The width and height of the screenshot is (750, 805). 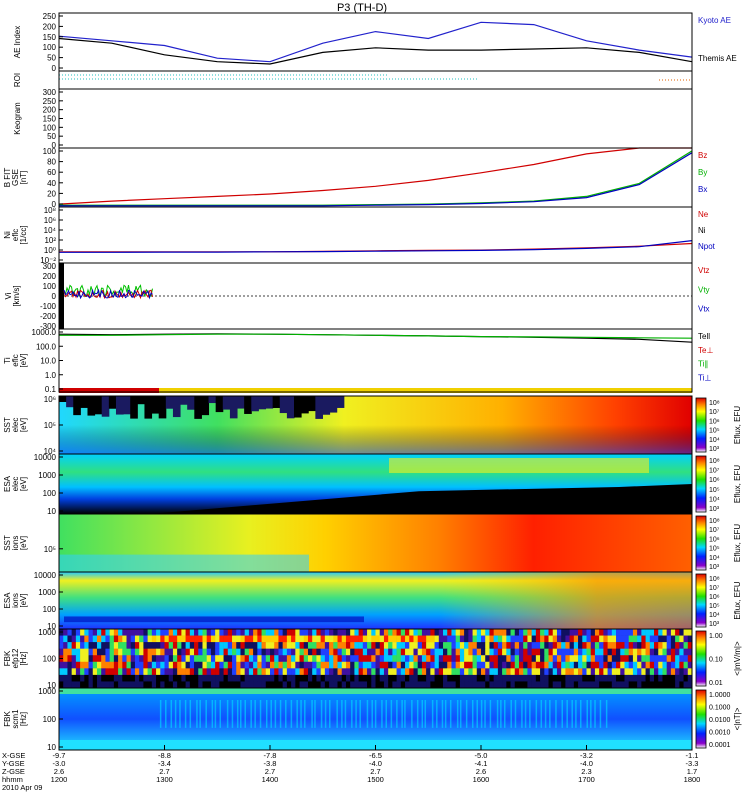 I want to click on y-axis-label: scm1, so click(x=15, y=719).